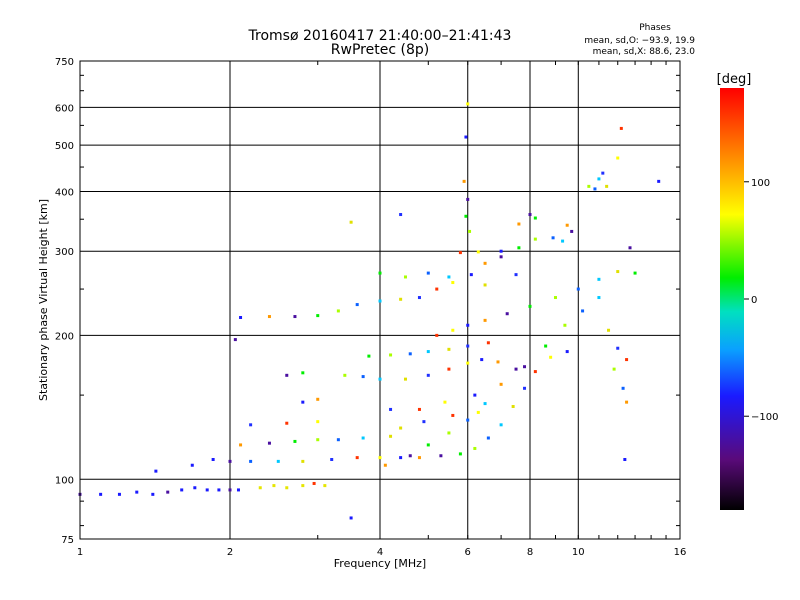 The height and width of the screenshot is (600, 800). Describe the element at coordinates (43, 300) in the screenshot. I see `y-axis-label: Stationary phase Virtual Height [km]` at that location.